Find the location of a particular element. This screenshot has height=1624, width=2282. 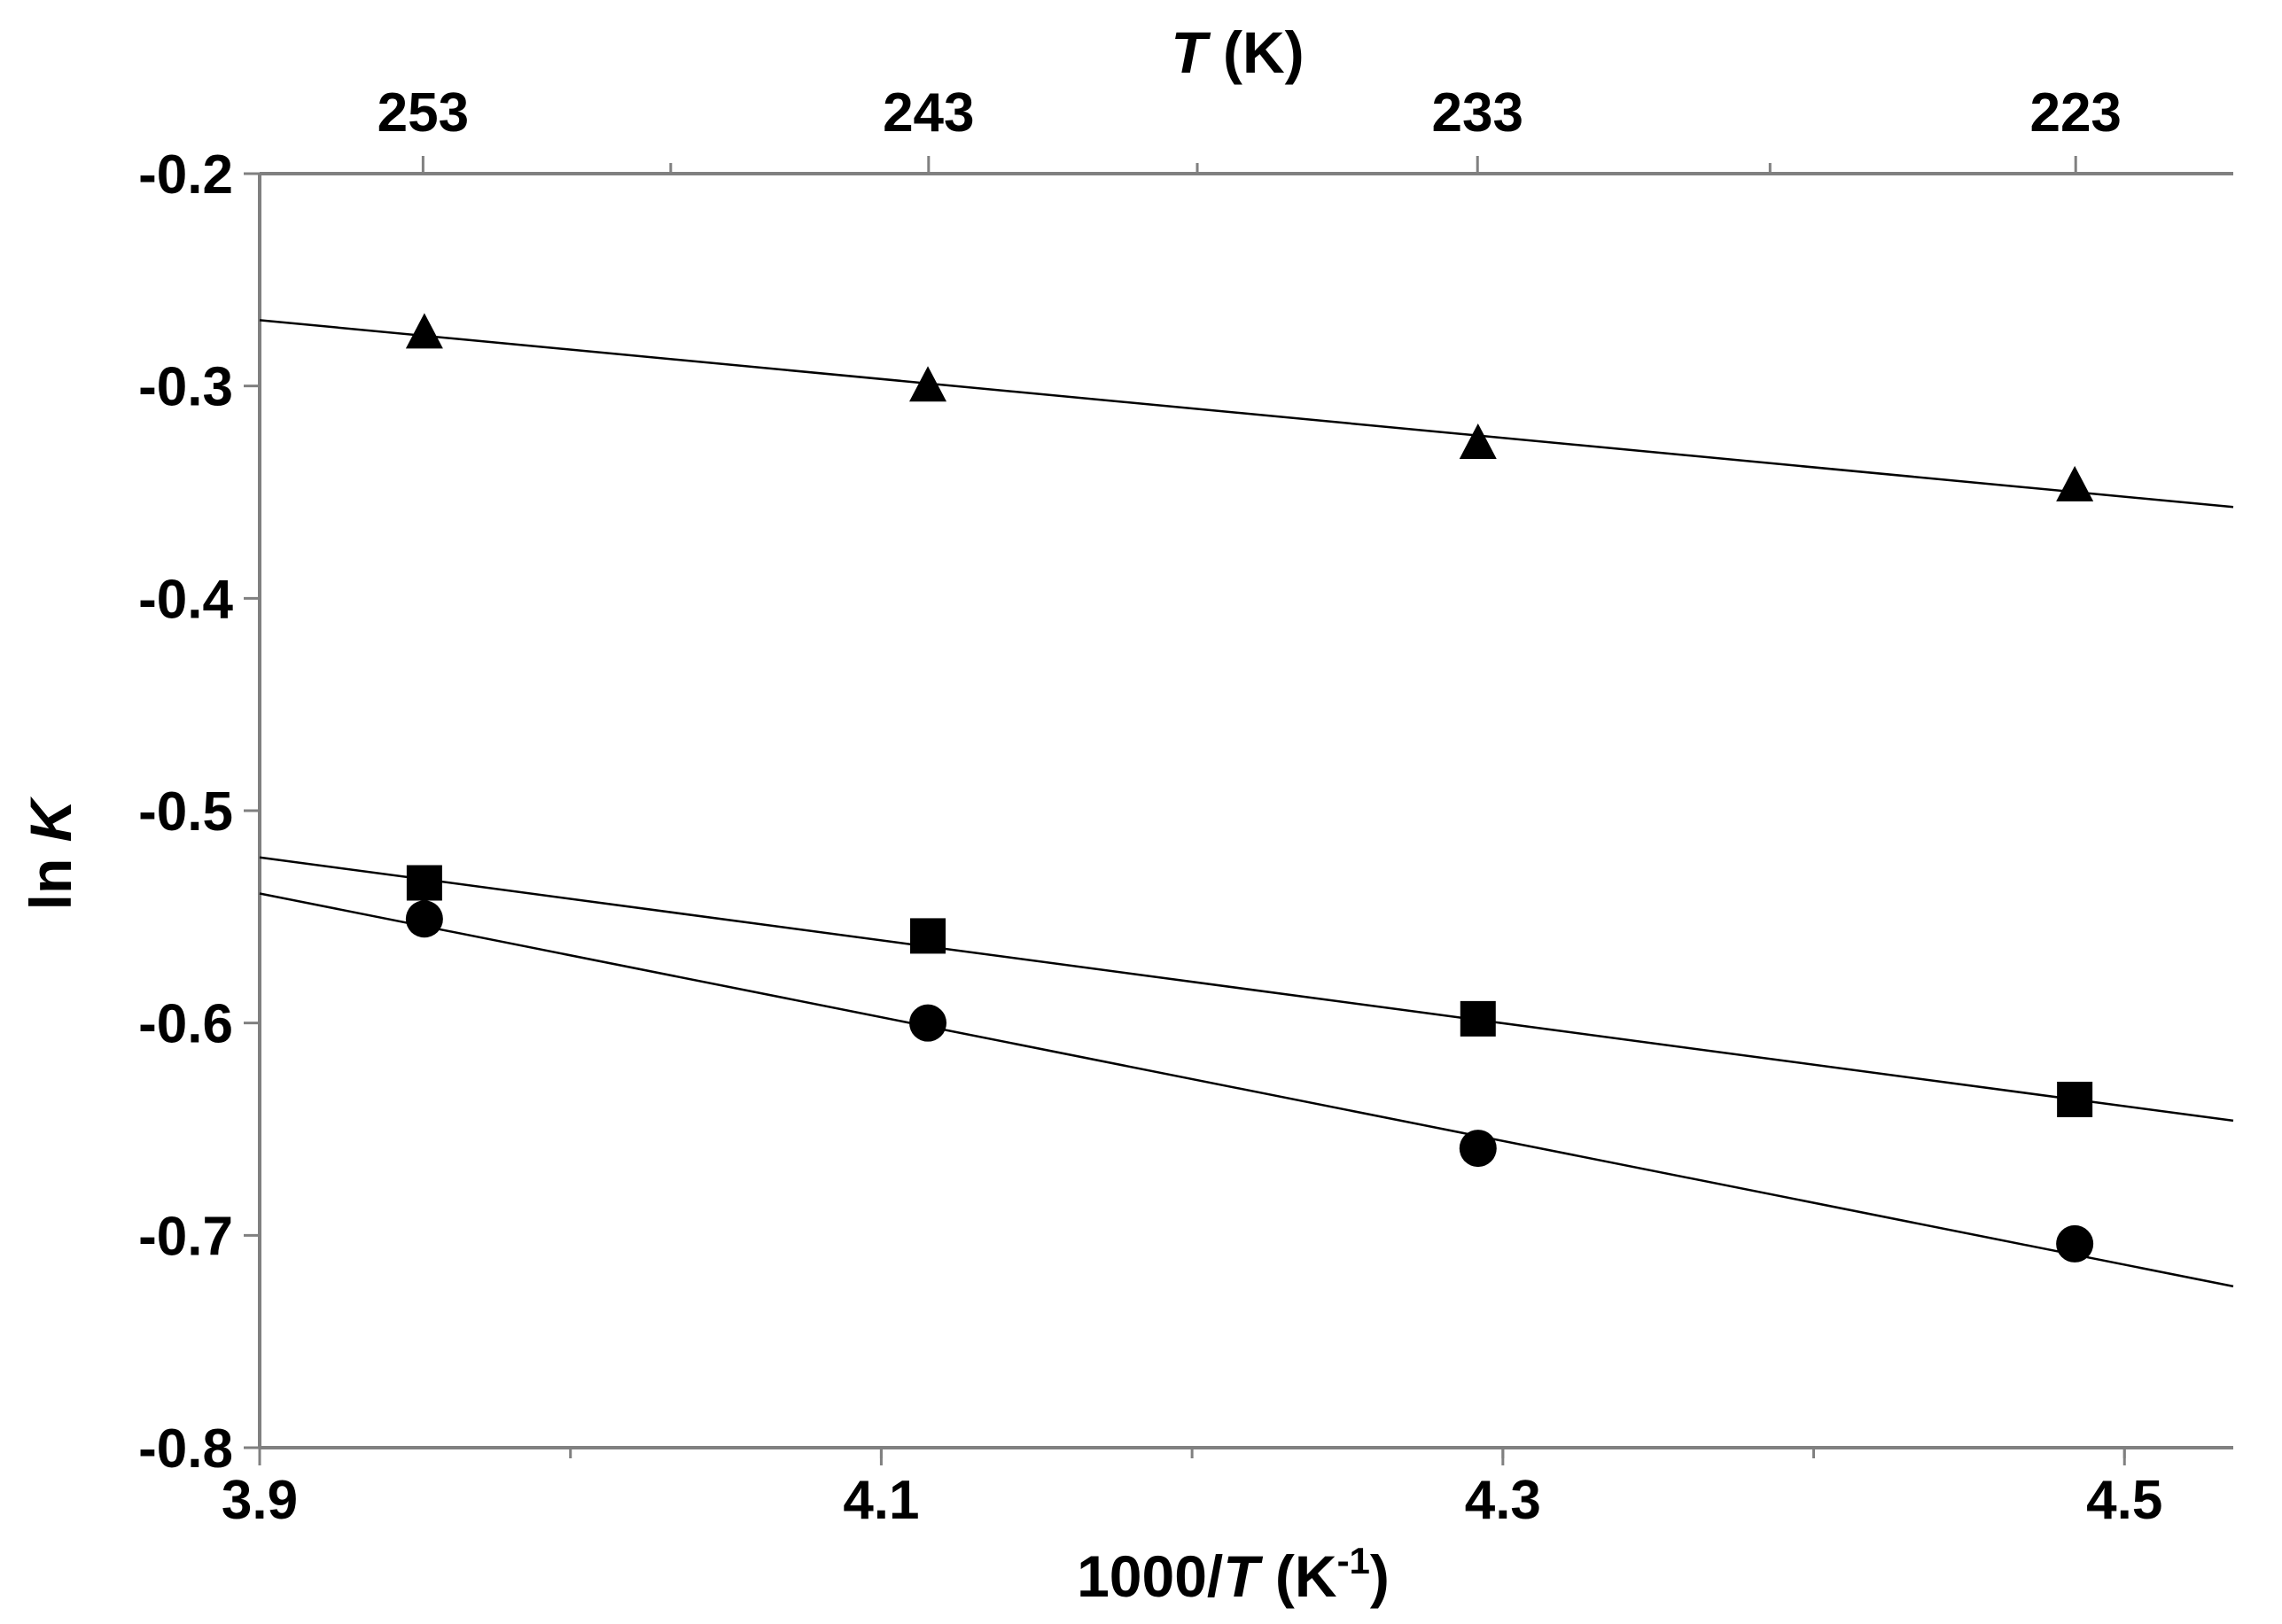

x-tick-label: 3.9 is located at coordinates (260, 1500).